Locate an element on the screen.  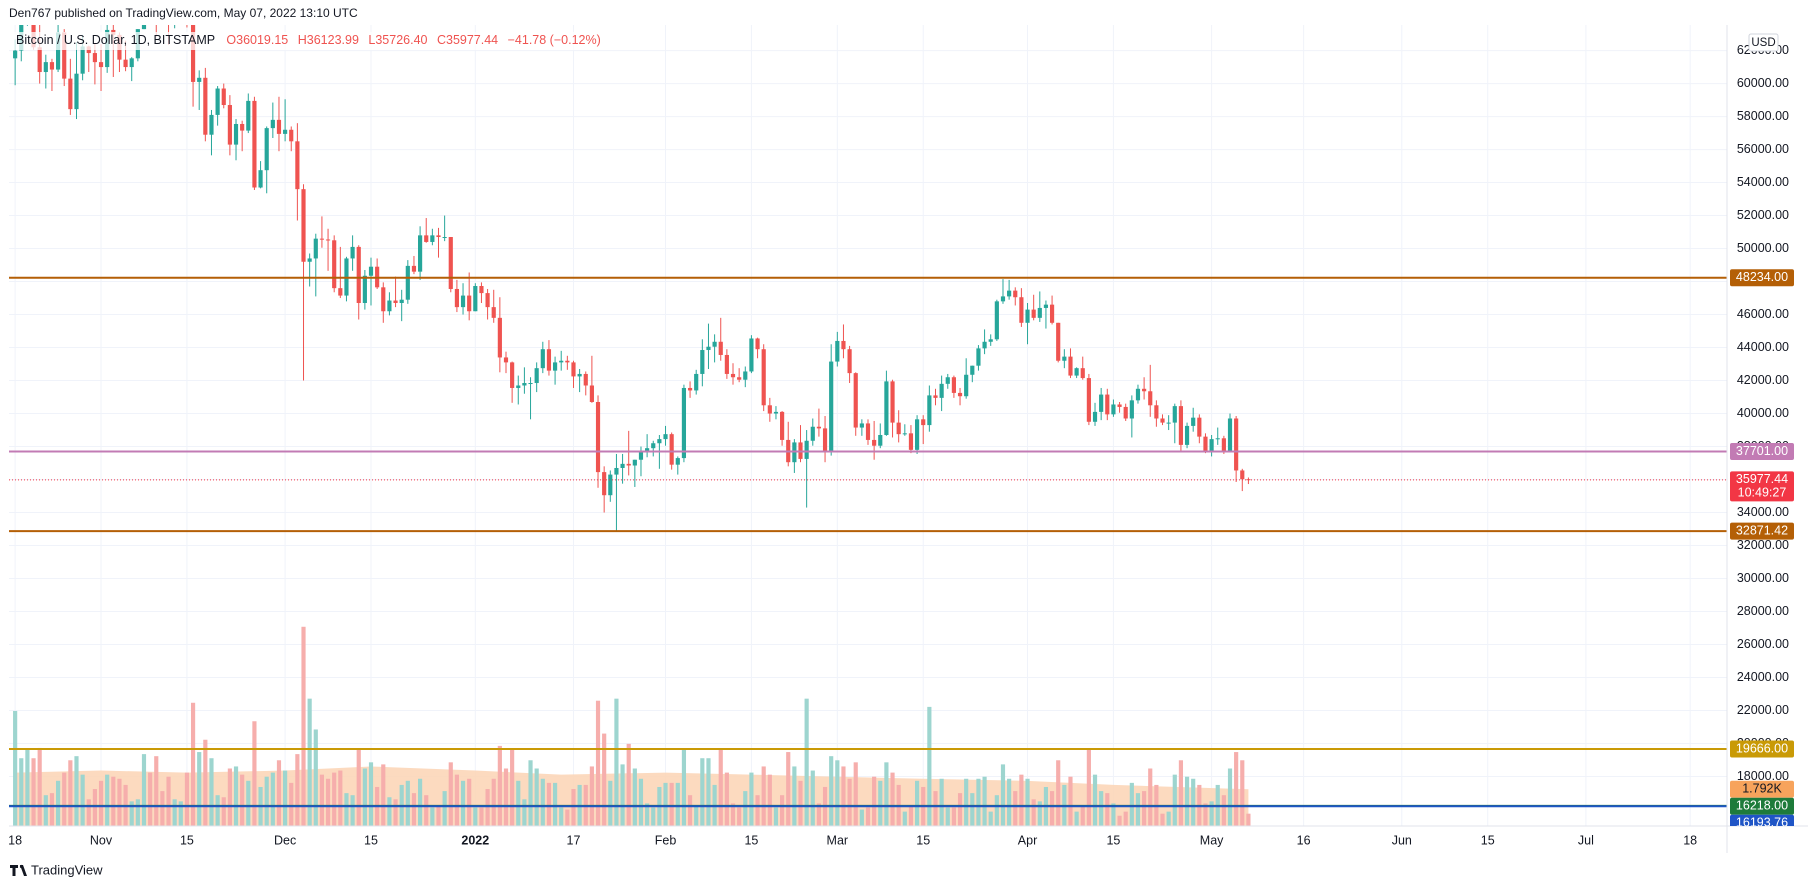
legend-bg is located at coordinates (293, 41).